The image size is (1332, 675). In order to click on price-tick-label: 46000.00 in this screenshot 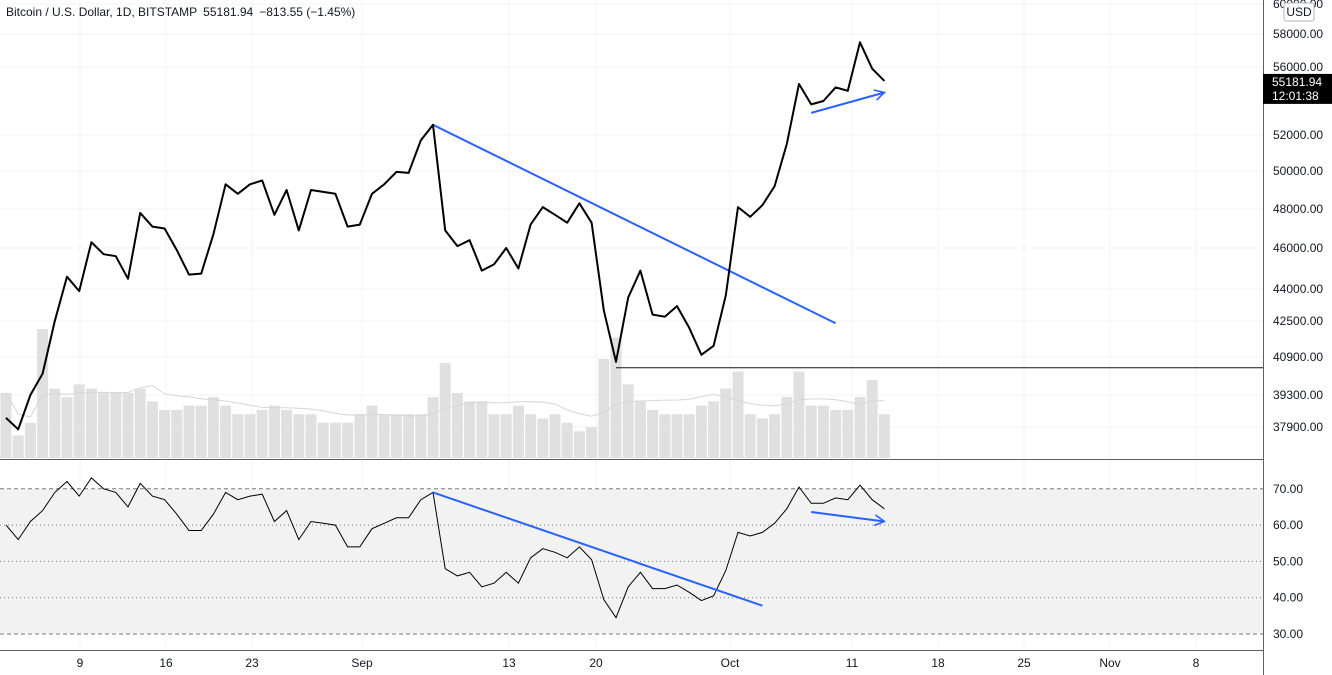, I will do `click(1298, 248)`.